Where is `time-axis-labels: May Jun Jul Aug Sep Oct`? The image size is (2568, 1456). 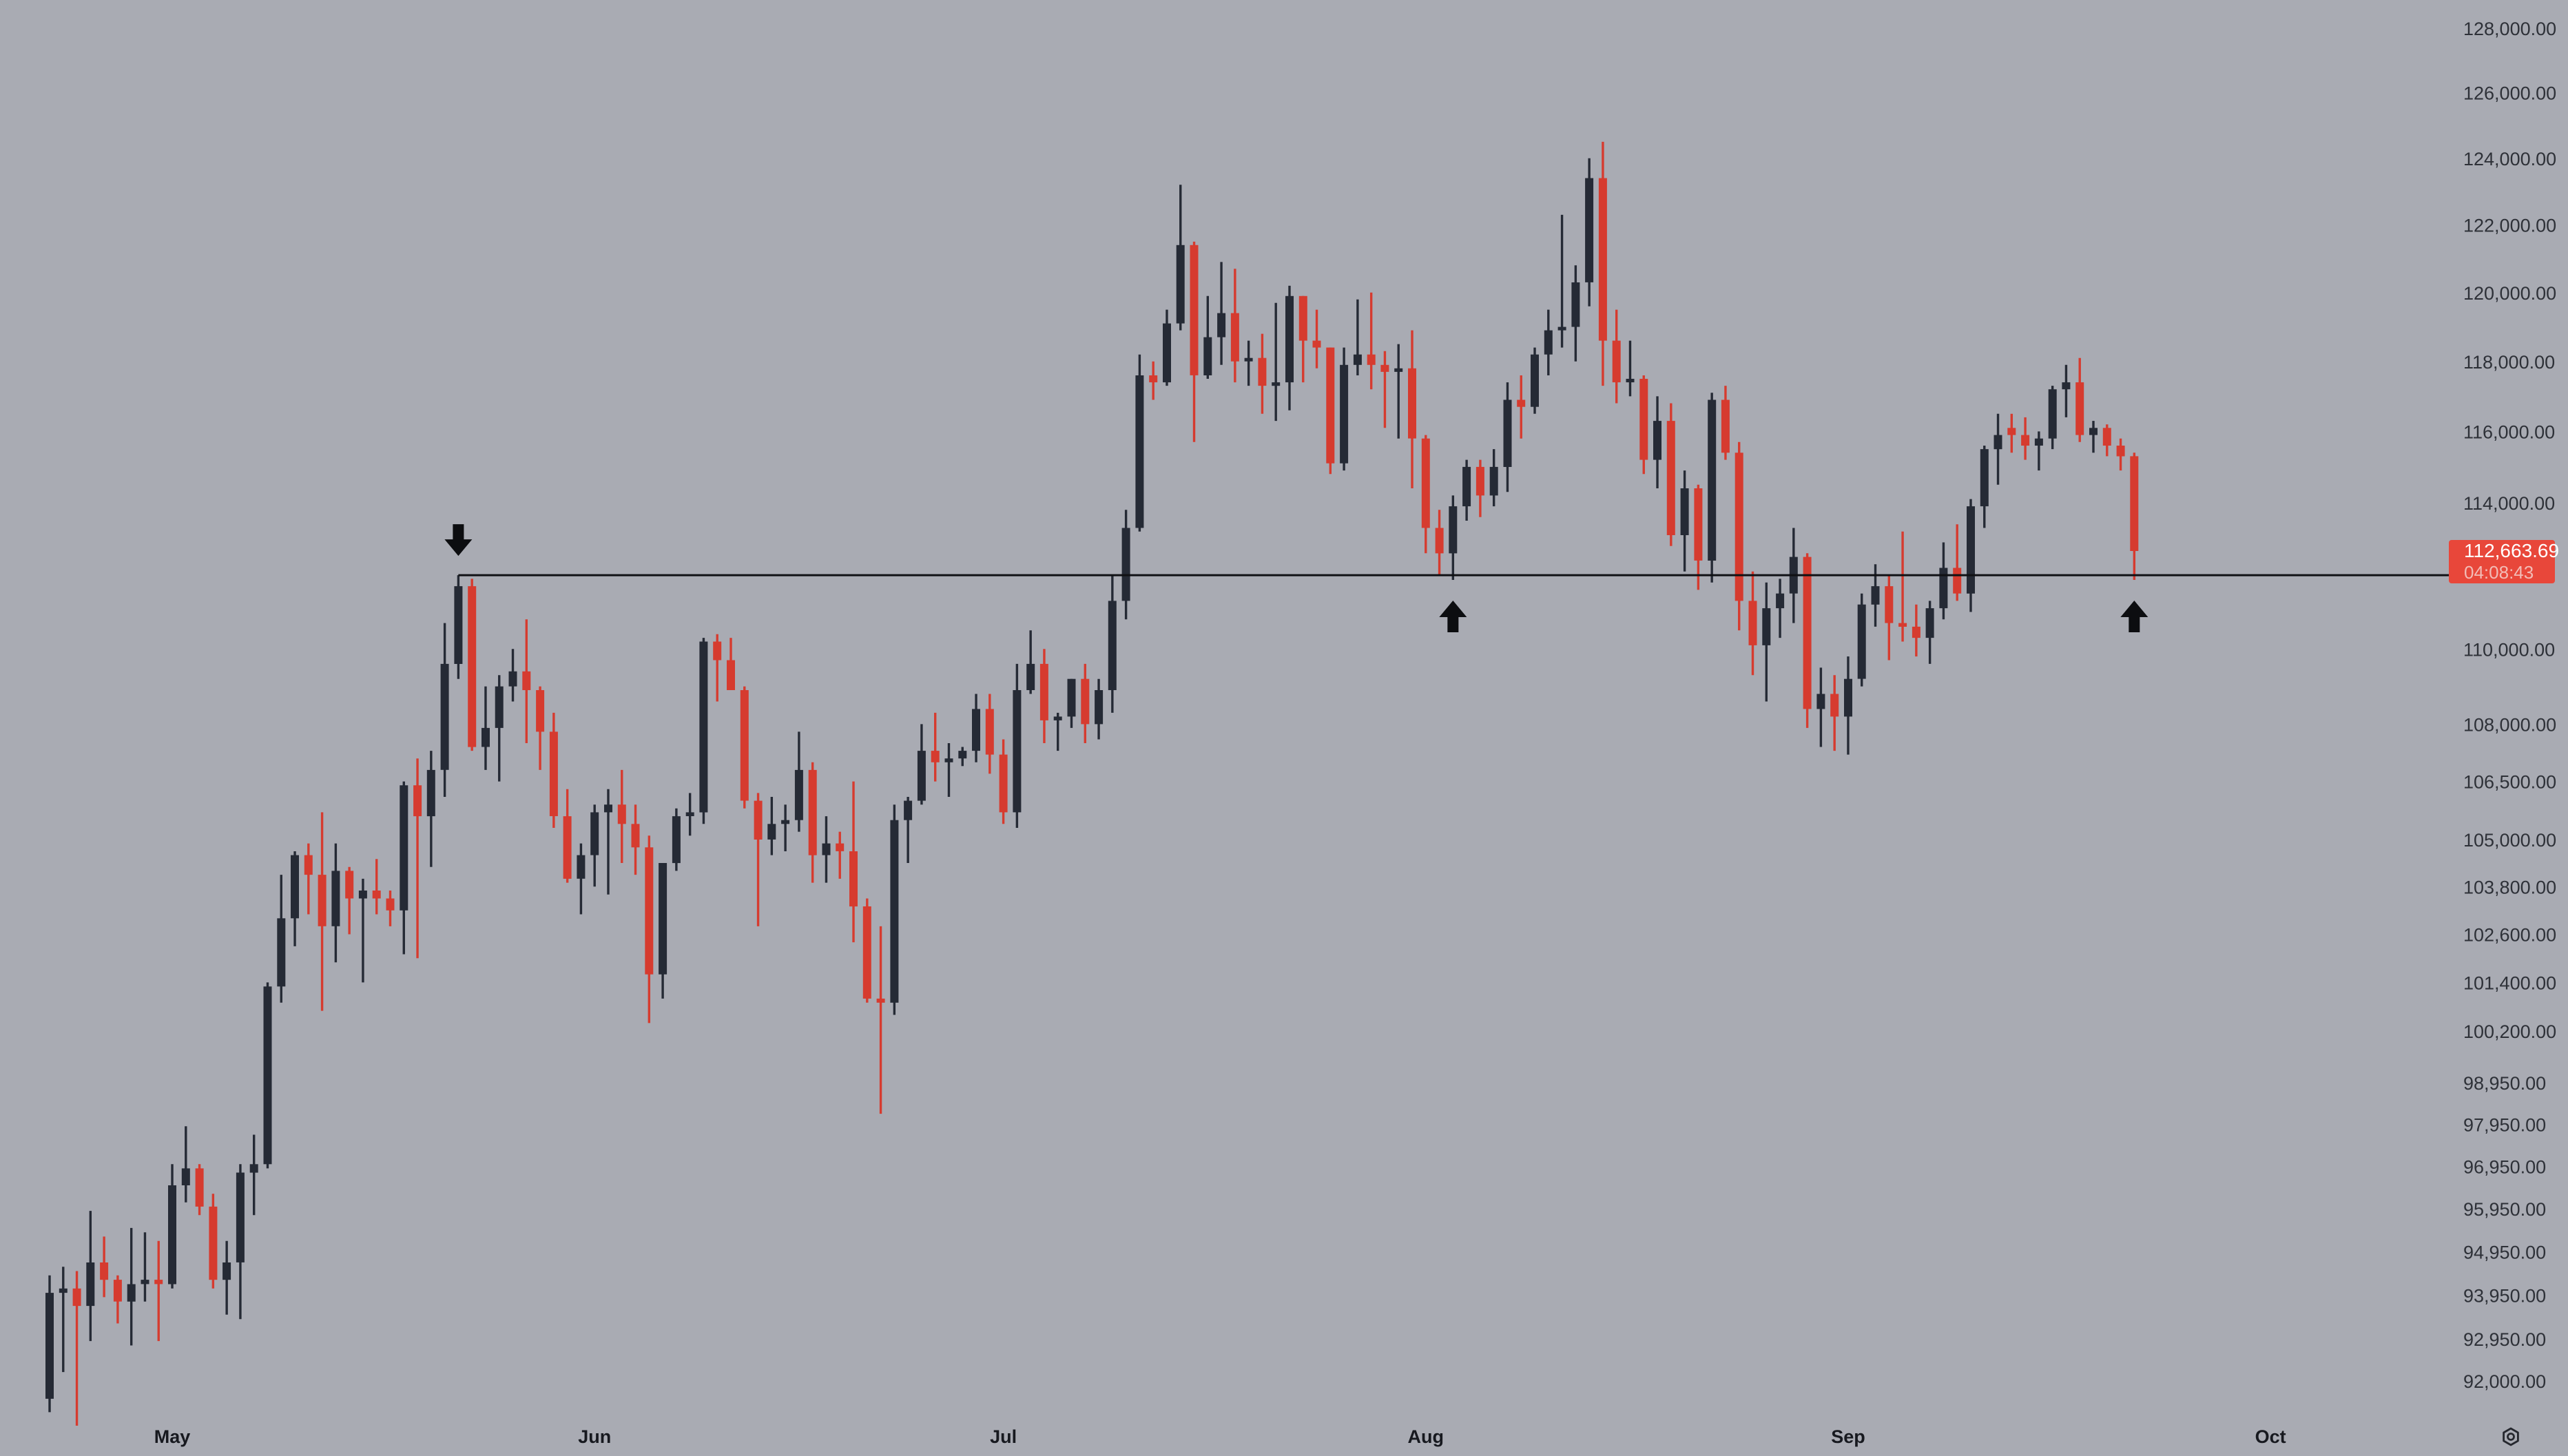
time-axis-labels: May Jun Jul Aug Sep Oct is located at coordinates (1220, 1436).